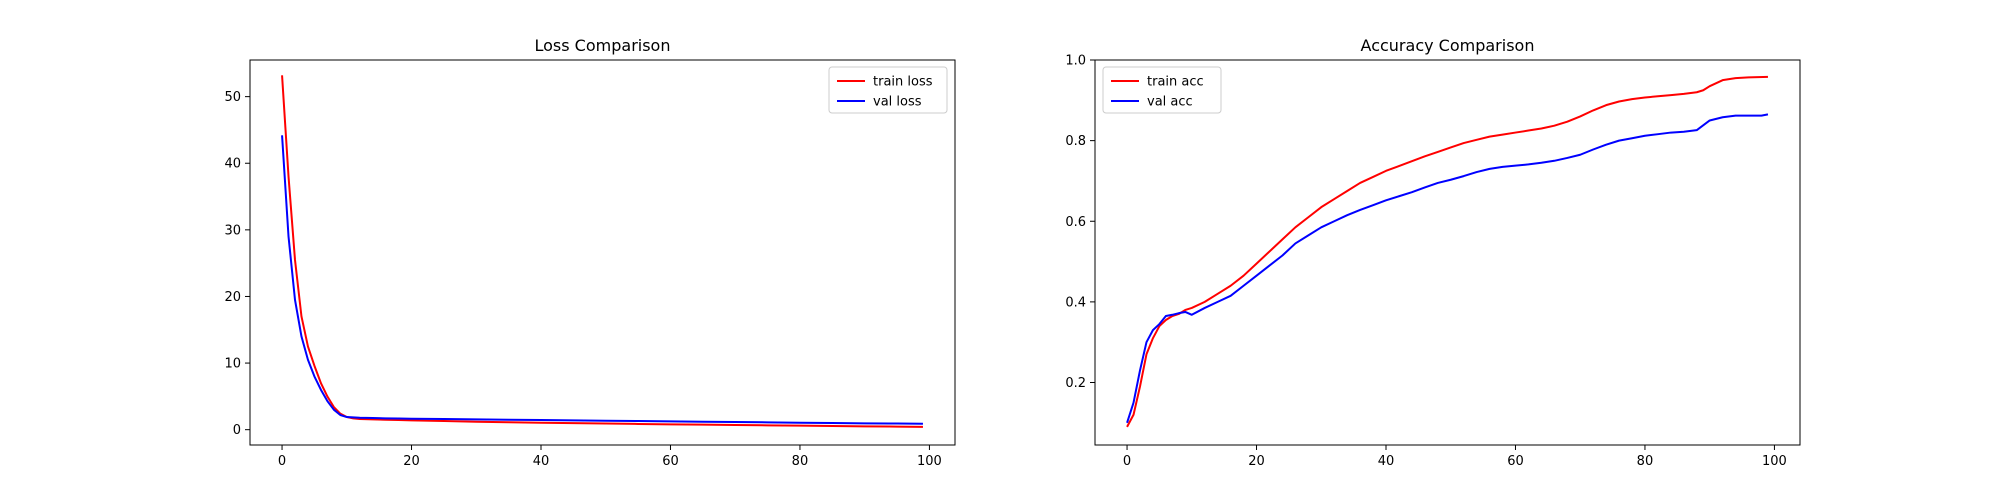 The image size is (2000, 500). What do you see at coordinates (232, 364) in the screenshot?
I see `loss-y-tick-label: 10` at bounding box center [232, 364].